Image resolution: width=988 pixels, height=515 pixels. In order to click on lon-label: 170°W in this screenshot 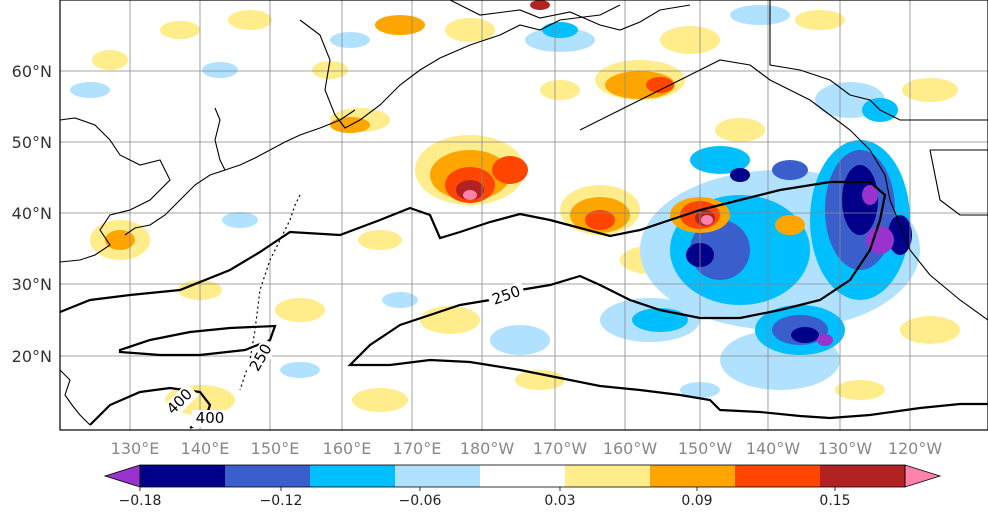, I will do `click(560, 448)`.